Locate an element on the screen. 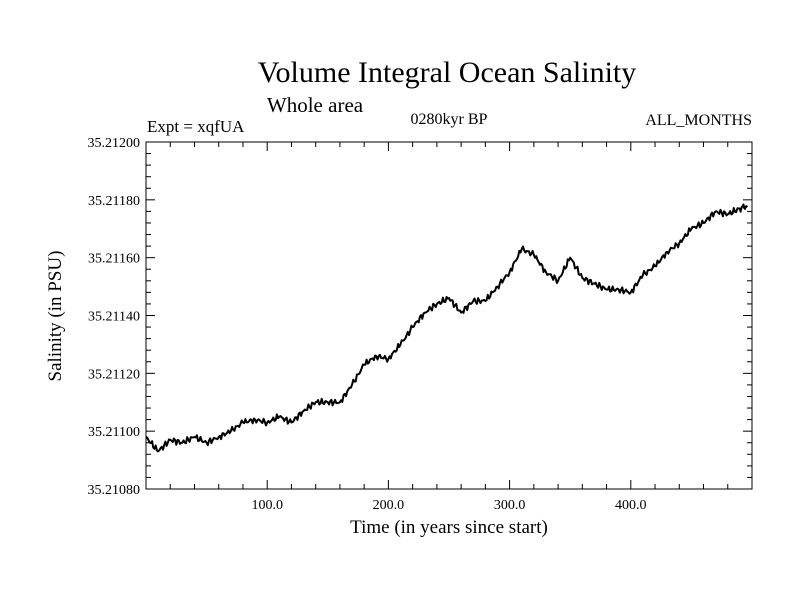 Image resolution: width=800 pixels, height=600 pixels. y-tick-label: 35.21100 is located at coordinates (114, 432).